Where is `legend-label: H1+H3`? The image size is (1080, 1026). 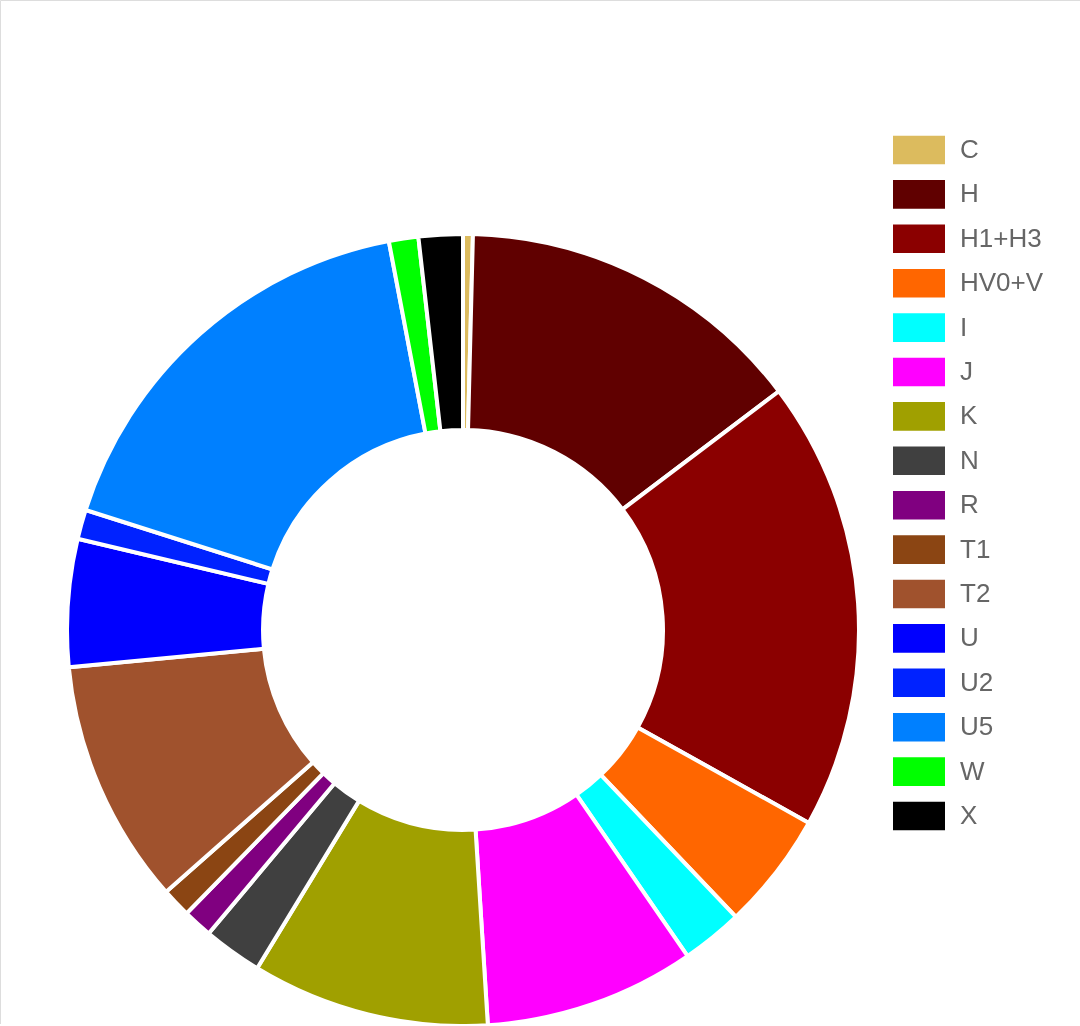 legend-label: H1+H3 is located at coordinates (1001, 237).